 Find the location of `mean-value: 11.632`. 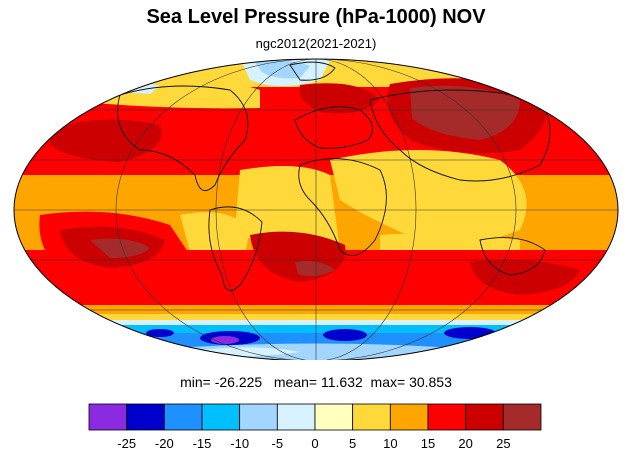

mean-value: 11.632 is located at coordinates (341, 382).